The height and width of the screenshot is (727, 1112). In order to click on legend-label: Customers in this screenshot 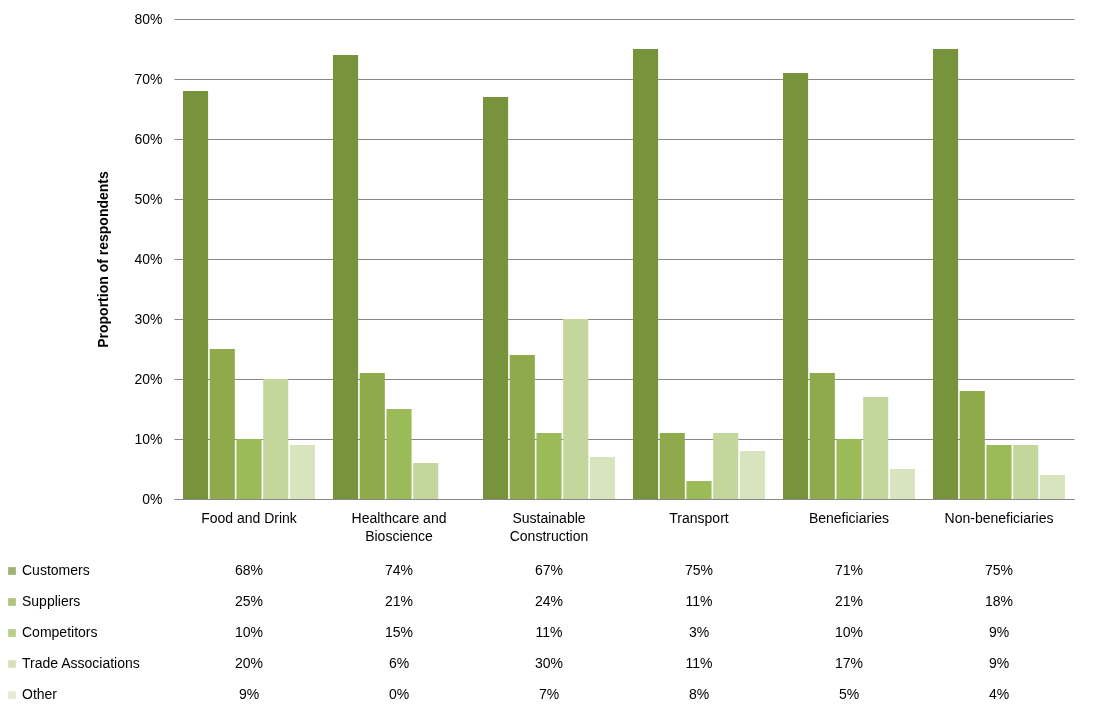, I will do `click(56, 570)`.